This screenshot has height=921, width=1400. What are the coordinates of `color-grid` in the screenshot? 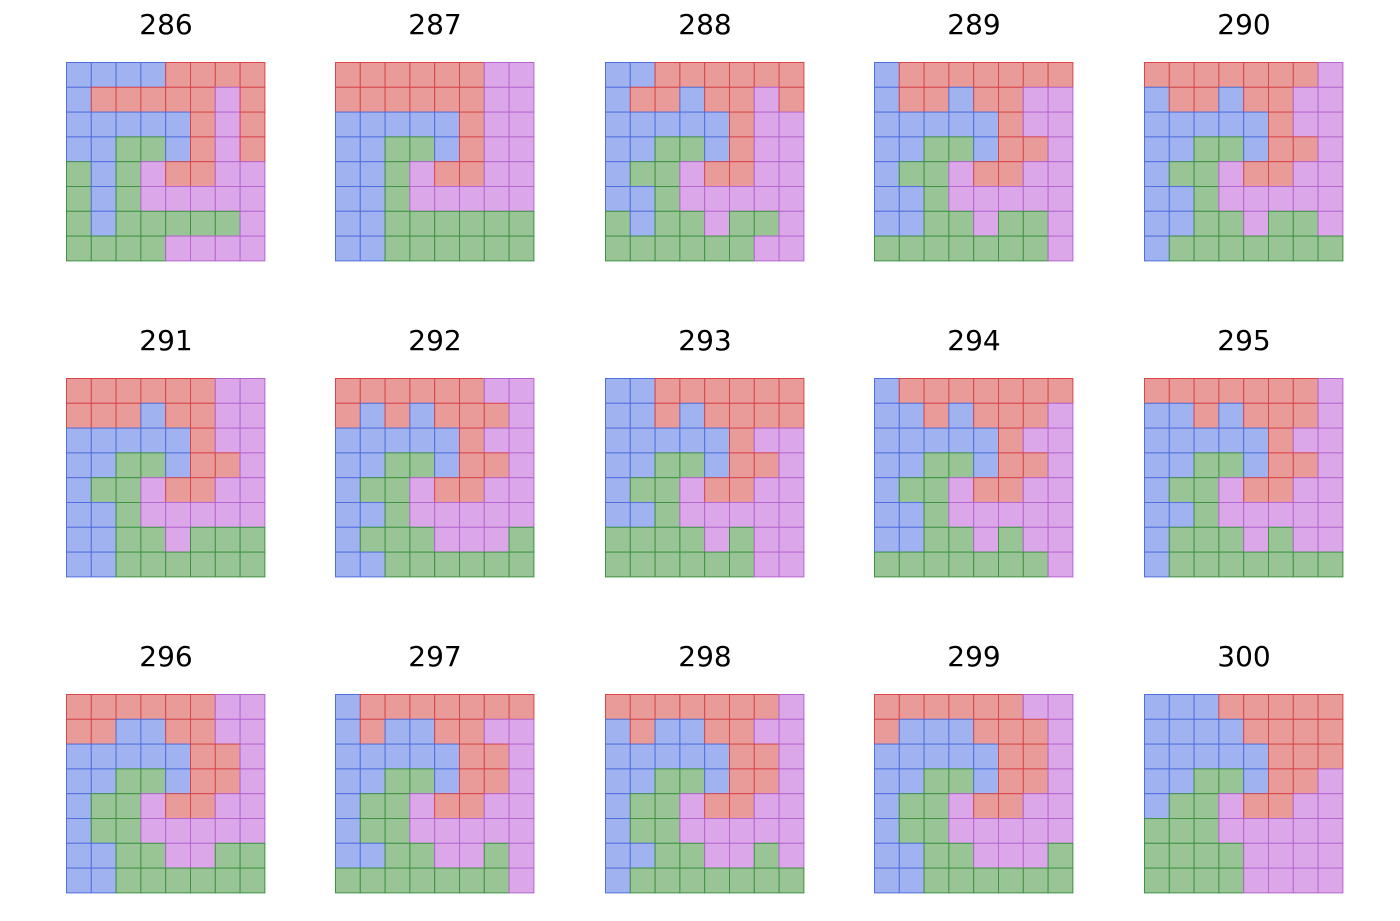 It's located at (705, 794).